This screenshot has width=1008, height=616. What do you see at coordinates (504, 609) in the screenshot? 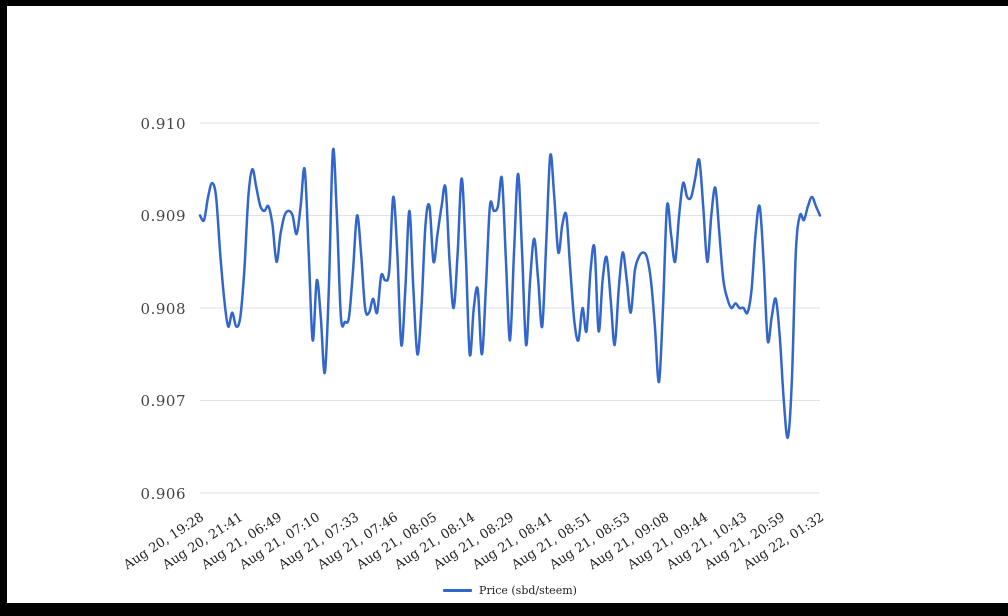
I see `window-frame-bottom` at bounding box center [504, 609].